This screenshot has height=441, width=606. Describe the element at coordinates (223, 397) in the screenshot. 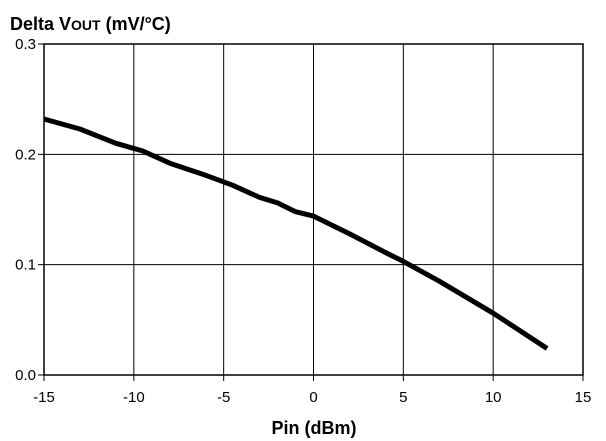

I see `x-tick-label: -5` at that location.